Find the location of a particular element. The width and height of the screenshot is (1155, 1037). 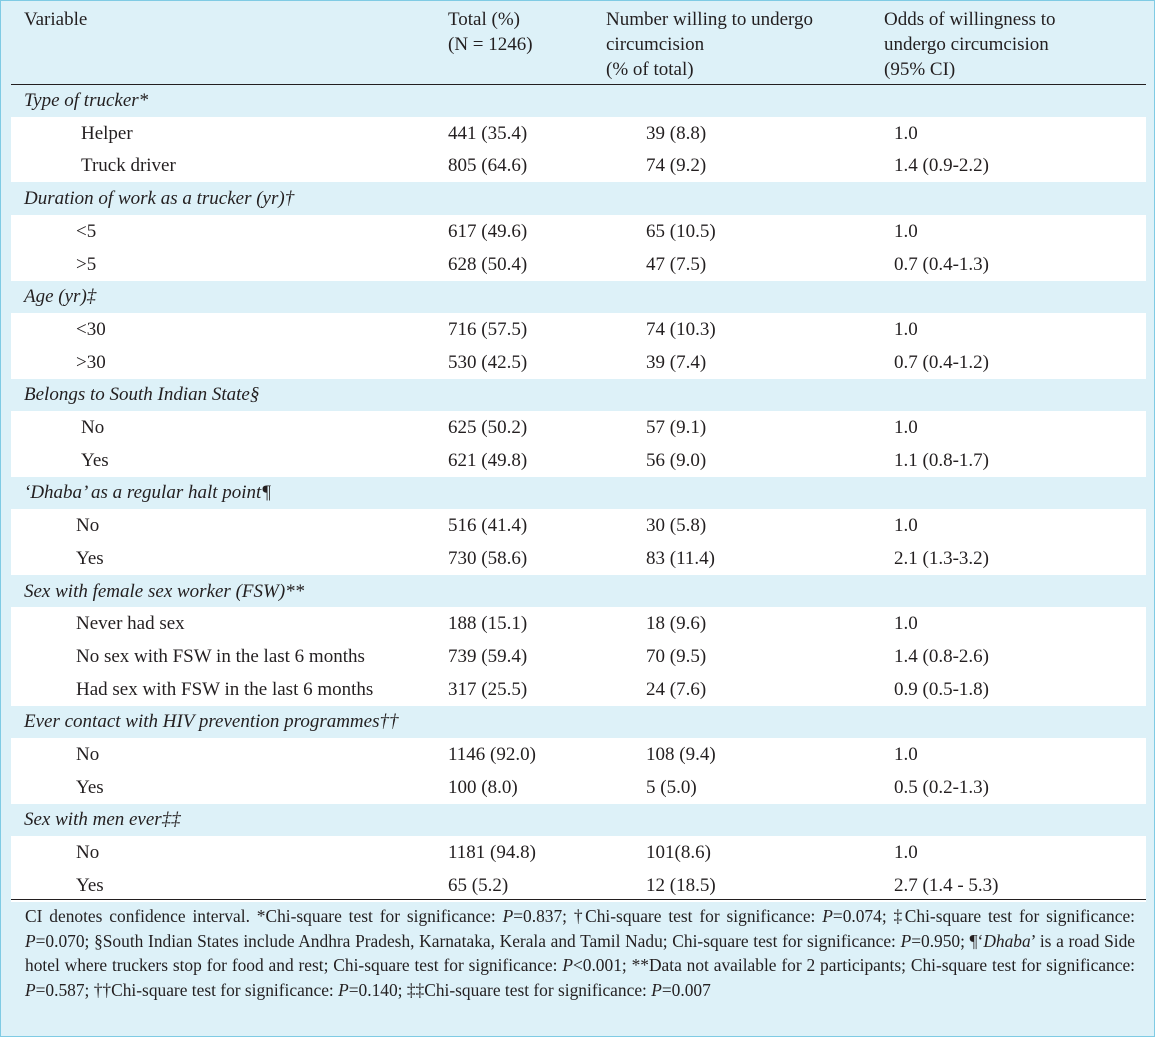

row-willing: 30 (5.8) is located at coordinates (676, 526).